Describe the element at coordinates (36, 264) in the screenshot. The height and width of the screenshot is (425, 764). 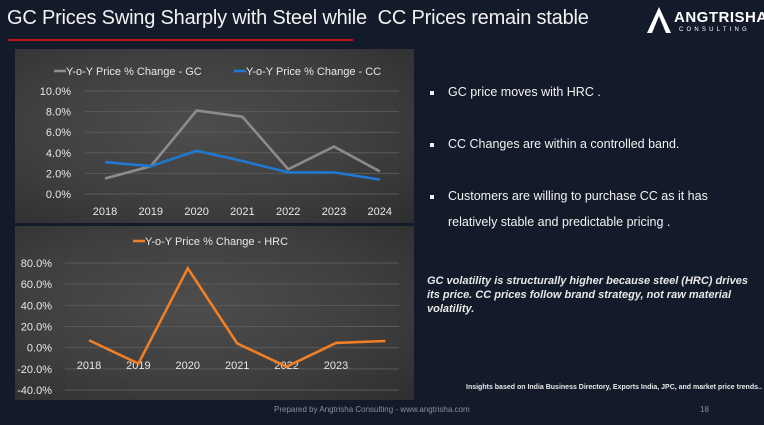
I see `y-tick-label: 80.0%` at that location.